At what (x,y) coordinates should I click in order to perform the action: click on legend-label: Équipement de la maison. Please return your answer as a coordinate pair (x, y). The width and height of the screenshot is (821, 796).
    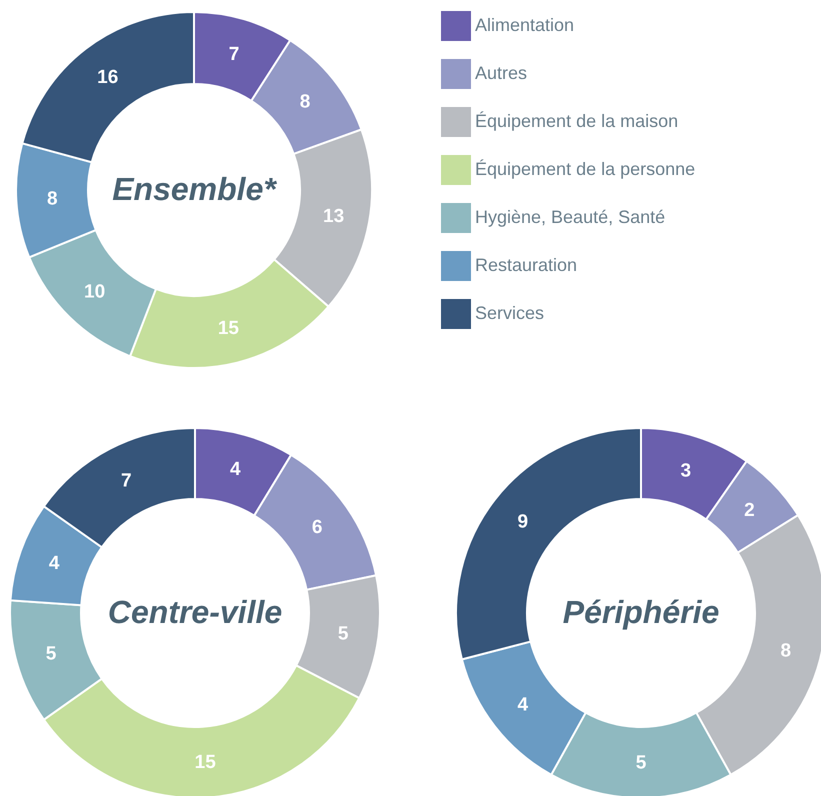
    Looking at the image, I should click on (576, 121).